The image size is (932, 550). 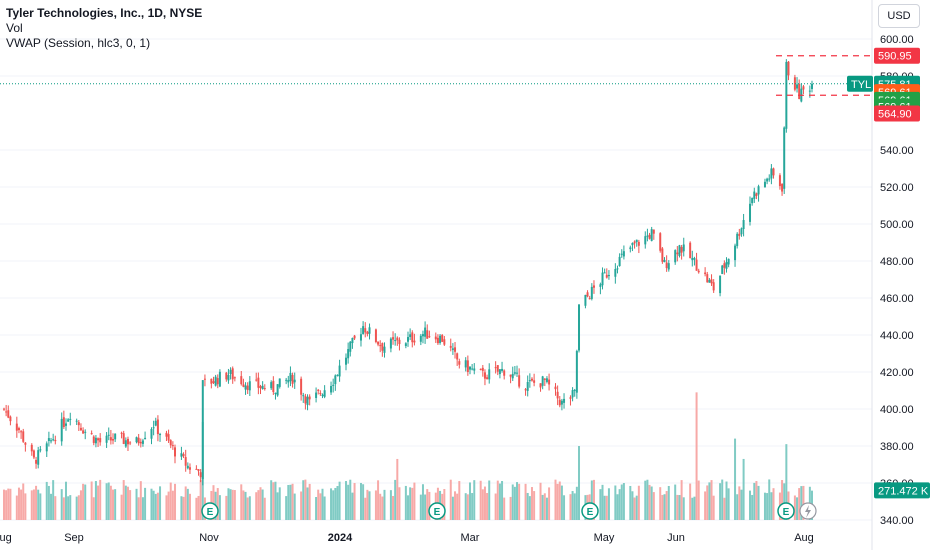 What do you see at coordinates (897, 225) in the screenshot?
I see `price-tick-label: 500.00` at bounding box center [897, 225].